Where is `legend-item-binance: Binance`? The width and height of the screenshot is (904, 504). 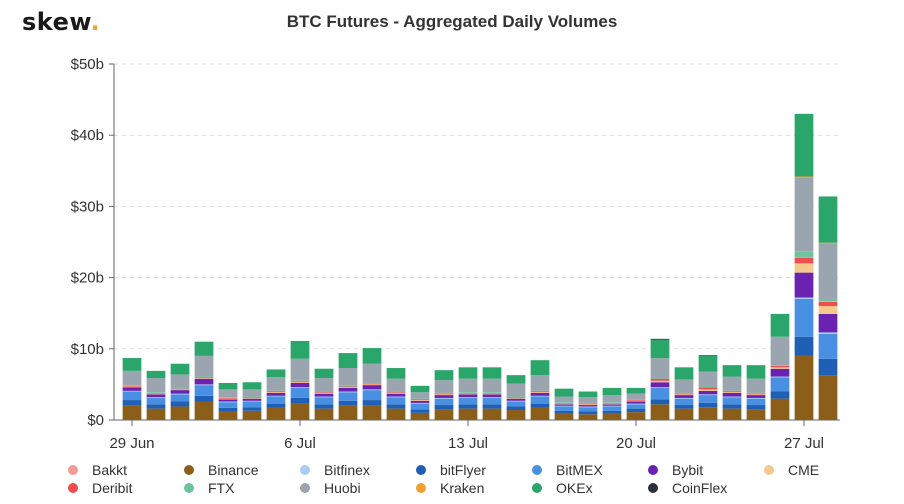
legend-item-binance: Binance is located at coordinates (221, 470).